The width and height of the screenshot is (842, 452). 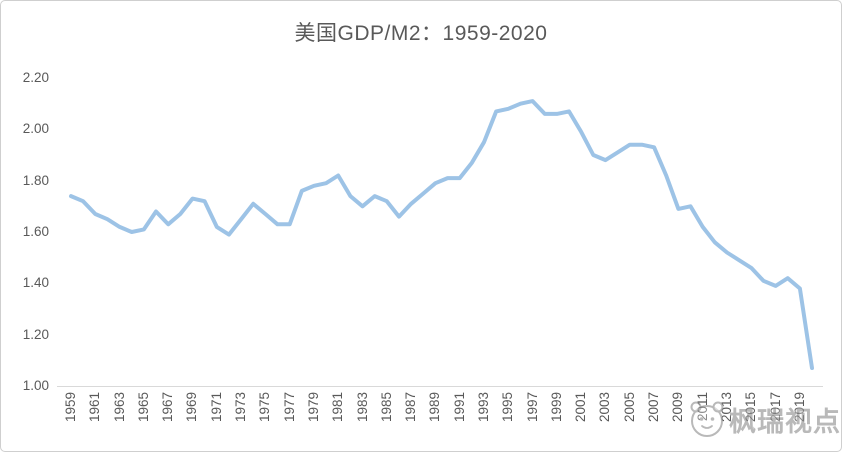 I want to click on x-axis-tick-label: 1985, so click(x=386, y=407).